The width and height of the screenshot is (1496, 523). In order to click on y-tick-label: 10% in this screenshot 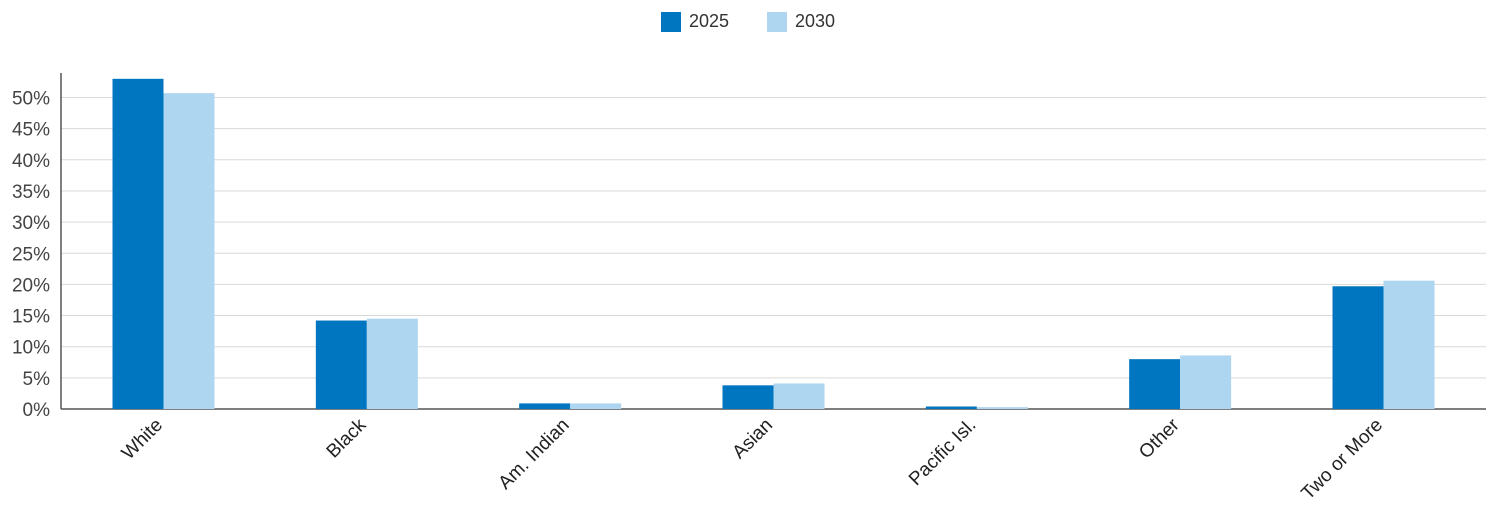, I will do `click(31, 348)`.